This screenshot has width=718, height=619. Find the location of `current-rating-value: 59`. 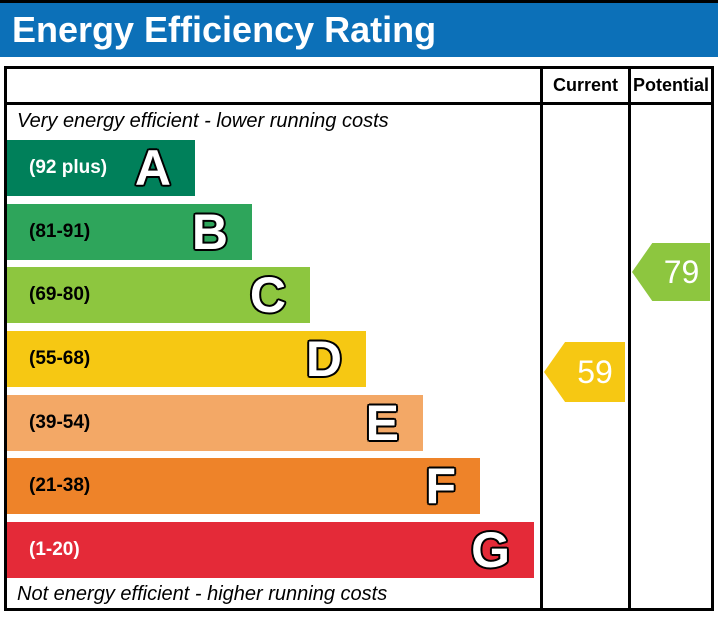

current-rating-value: 59 is located at coordinates (595, 371).